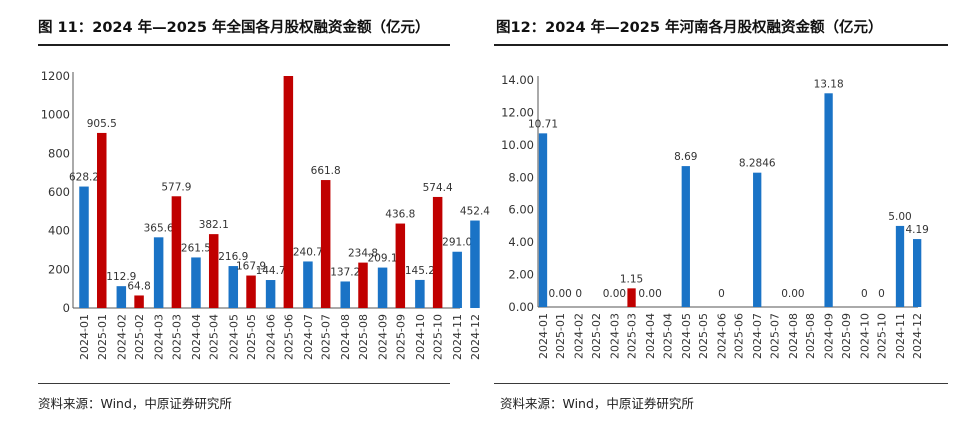 The image size is (962, 432). I want to click on y-tick-label: 10.00, so click(517, 145).